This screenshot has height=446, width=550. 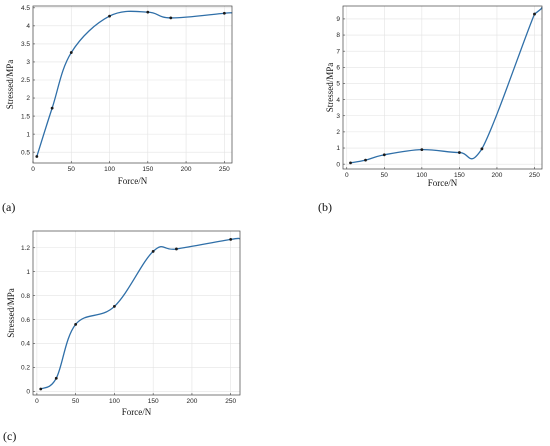 What do you see at coordinates (133, 181) in the screenshot?
I see `x-axis-label-a: Force/N` at bounding box center [133, 181].